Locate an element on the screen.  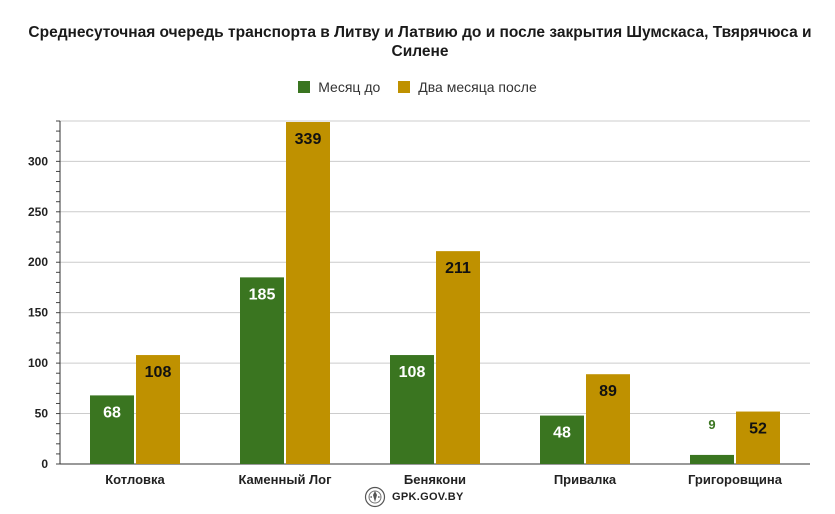
footer: GPK.GOV.BY is located at coordinates (414, 497).